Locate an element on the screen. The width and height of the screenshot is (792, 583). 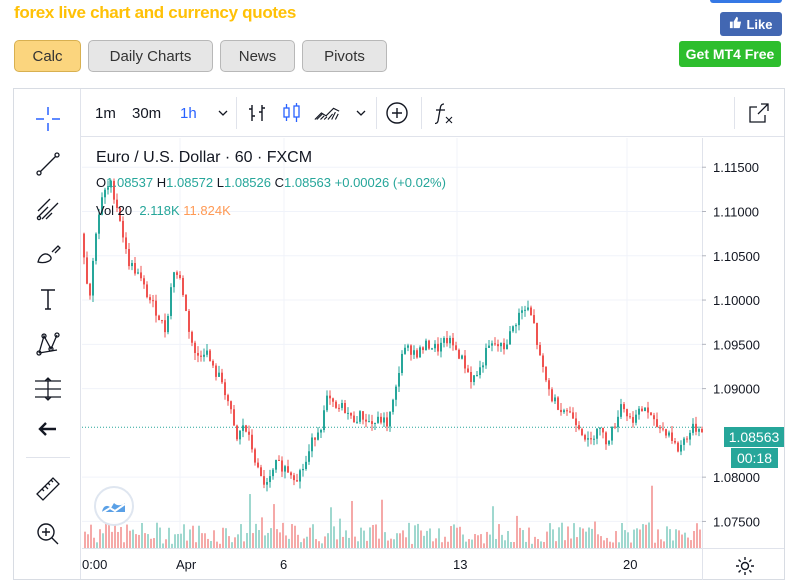
tab-pivots: Pivots is located at coordinates (344, 56).